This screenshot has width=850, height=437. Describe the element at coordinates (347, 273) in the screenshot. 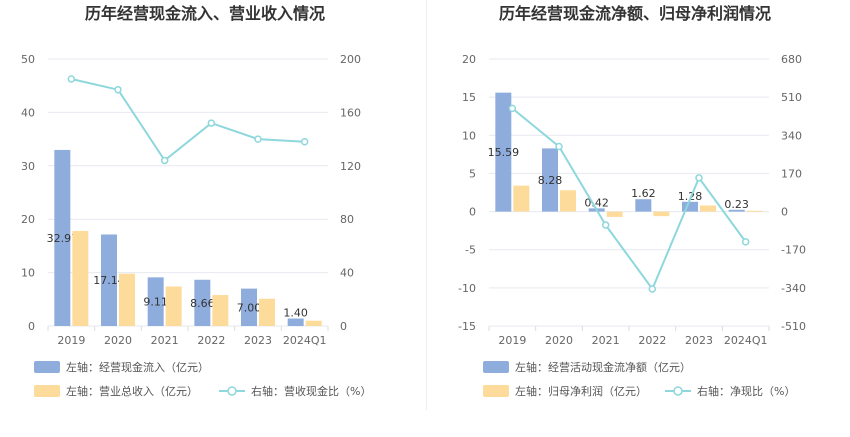

I see `right-axis-tick-label: 40` at that location.